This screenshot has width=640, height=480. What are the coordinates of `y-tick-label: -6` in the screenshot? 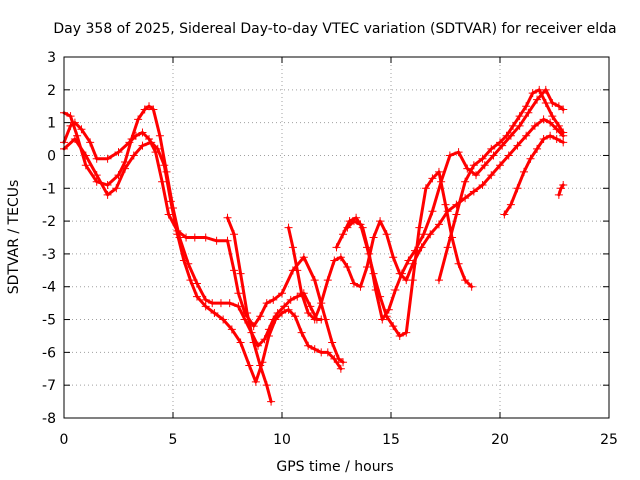 It's located at (49, 353).